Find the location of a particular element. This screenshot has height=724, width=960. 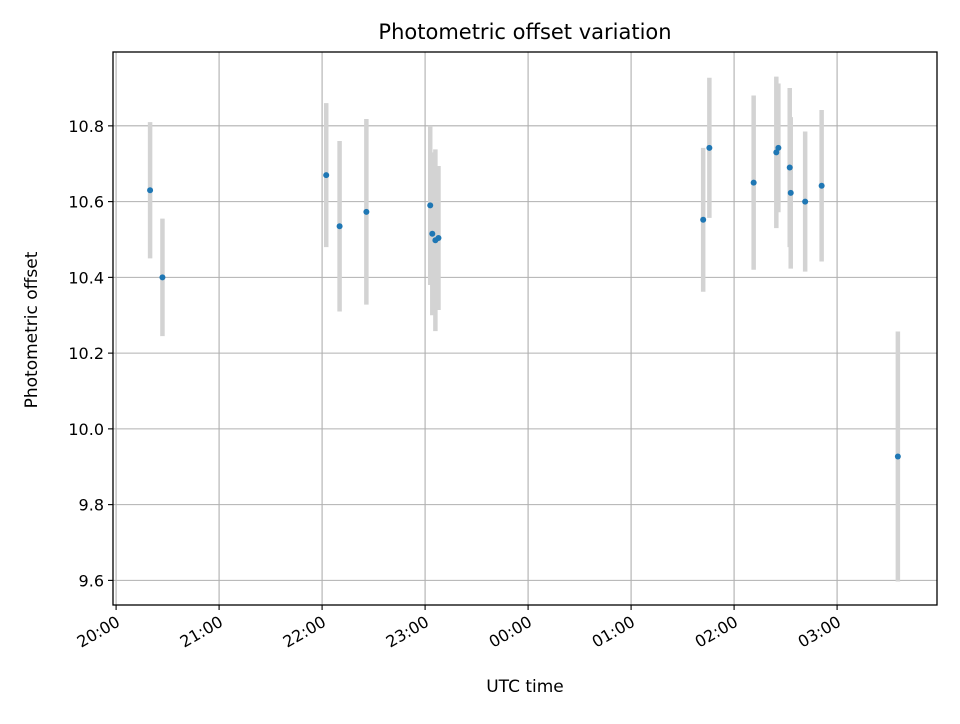

y-tick-label: 10.0 is located at coordinates (86, 429).